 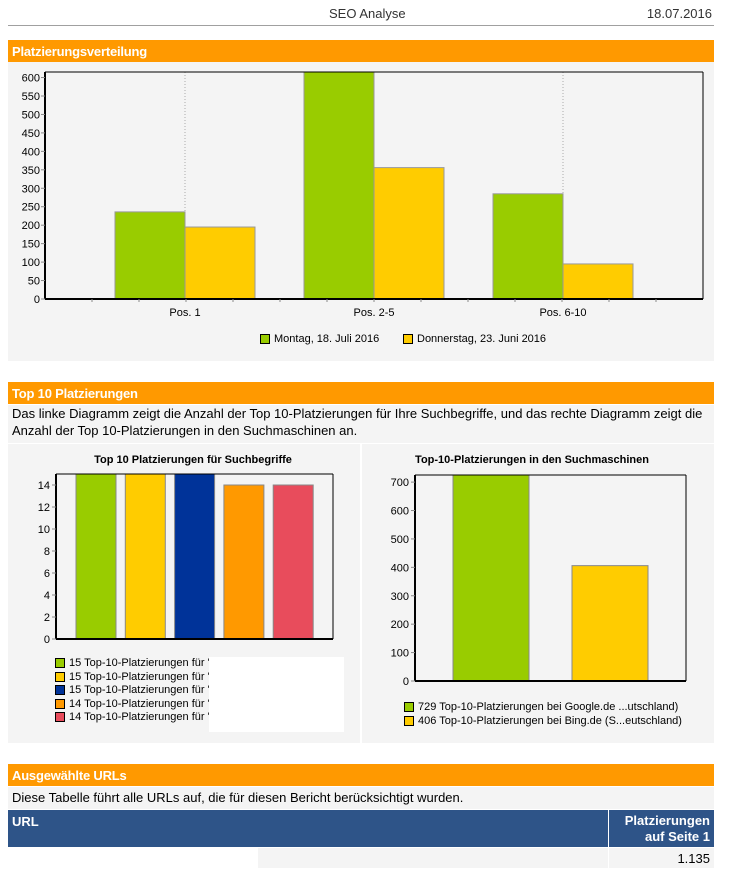 I want to click on y-tick-label: 4, so click(x=47, y=596).